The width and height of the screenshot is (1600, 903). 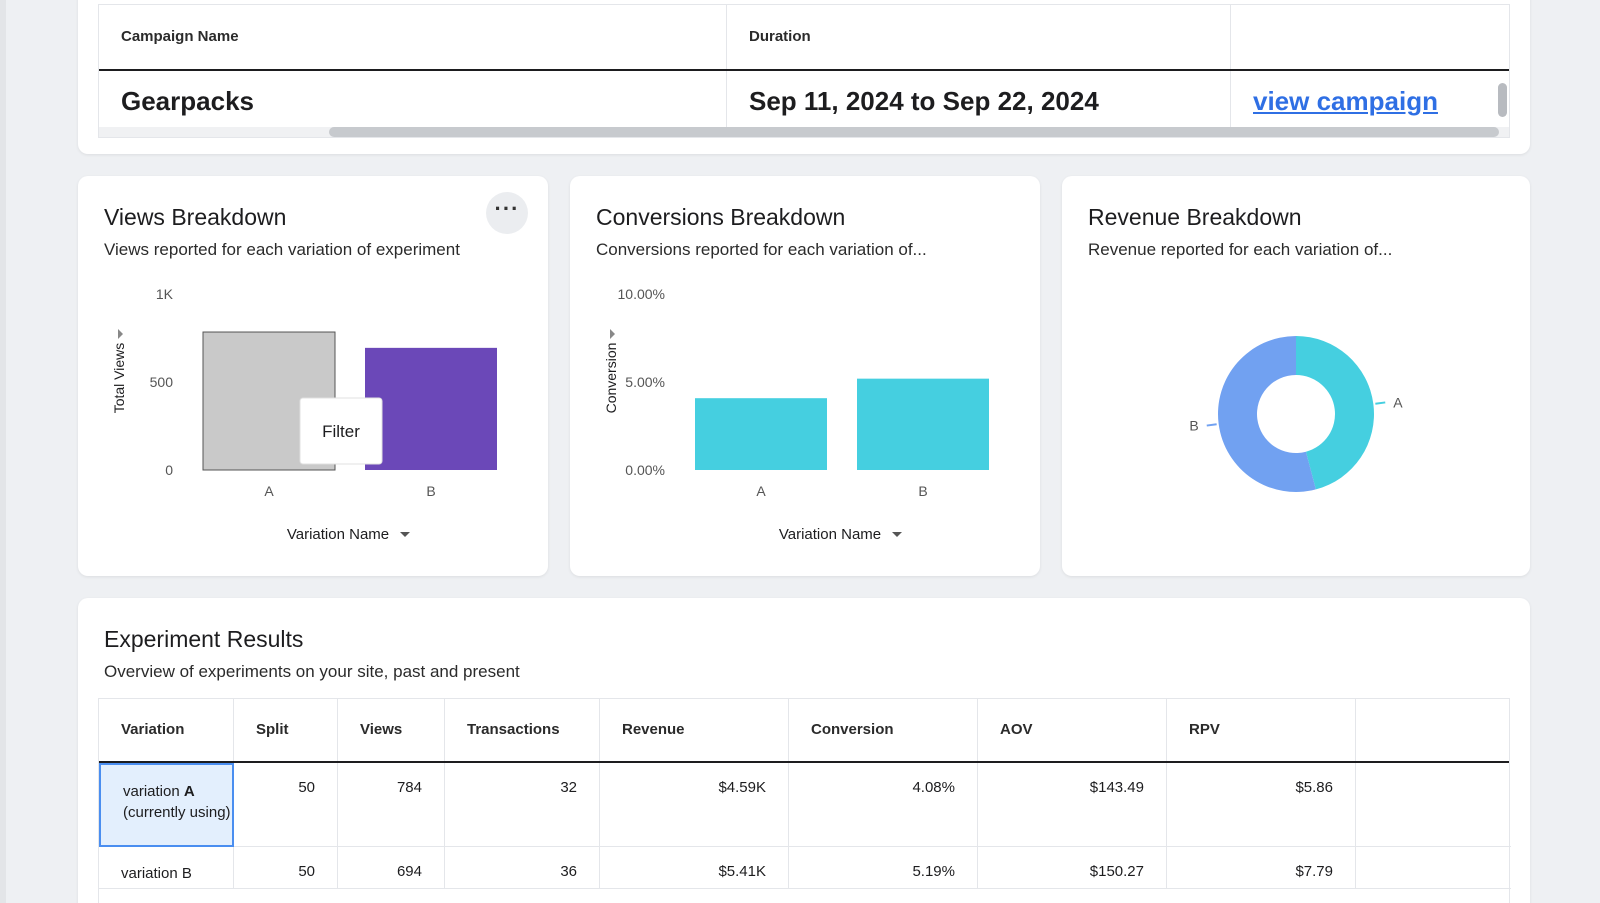 I want to click on left-edge, so click(x=3, y=451).